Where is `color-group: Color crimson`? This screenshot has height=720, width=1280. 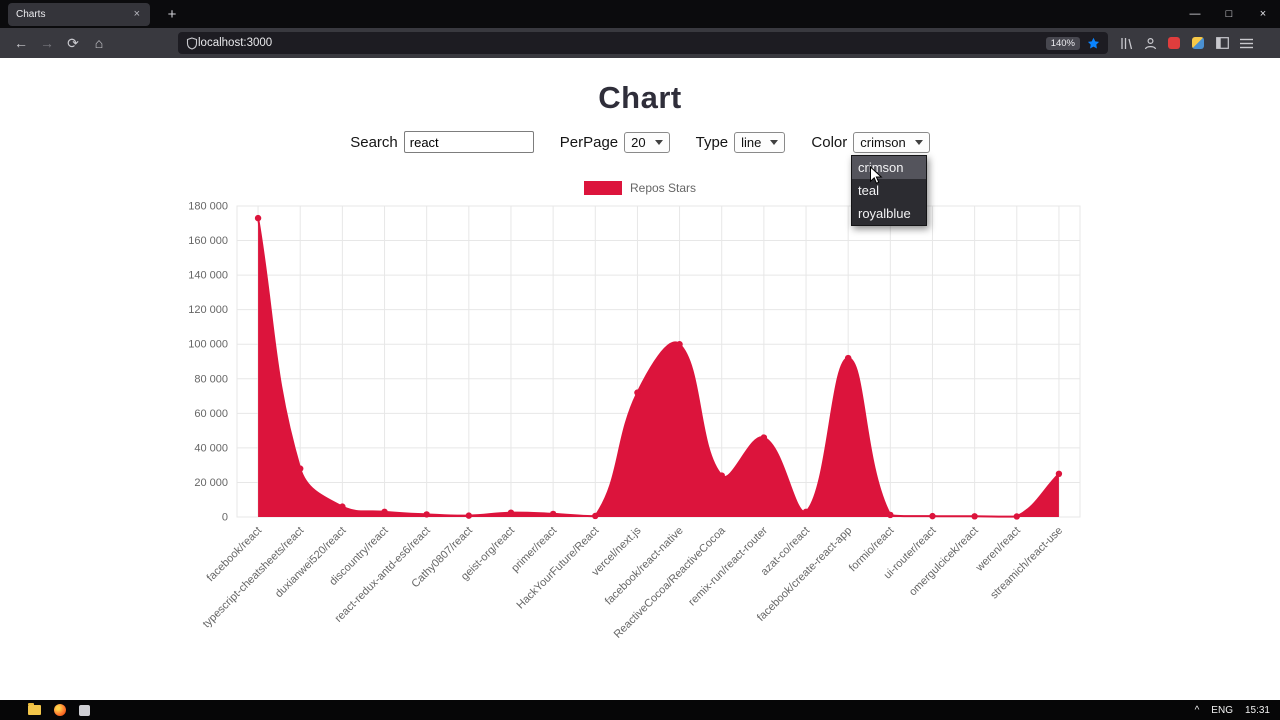
color-group: Color crimson is located at coordinates (870, 142).